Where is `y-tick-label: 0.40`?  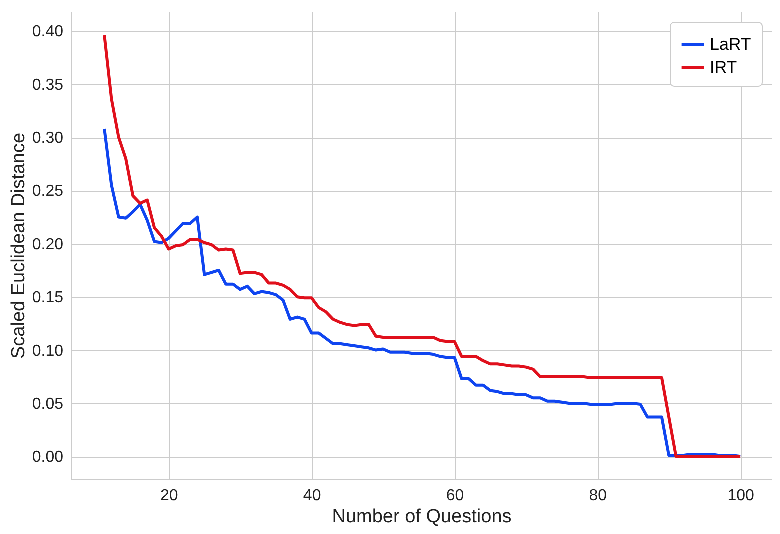
y-tick-label: 0.40 is located at coordinates (48, 32).